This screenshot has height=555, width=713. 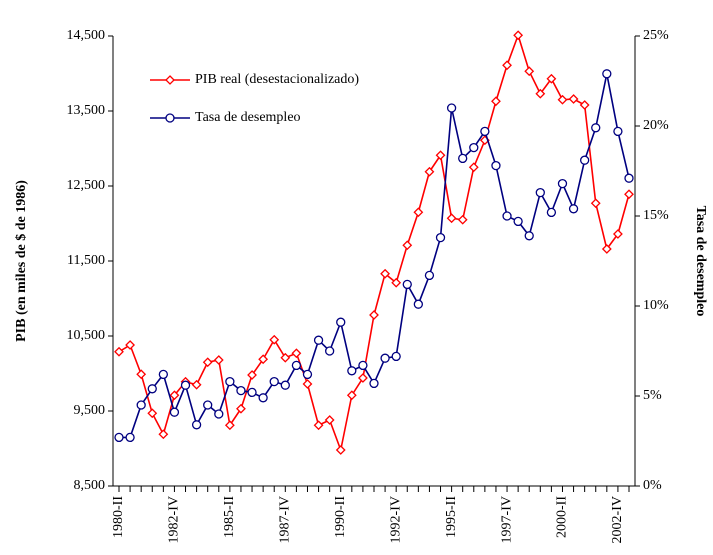 I want to click on legend-label: PIB real (desestacionalizado), so click(x=277, y=79).